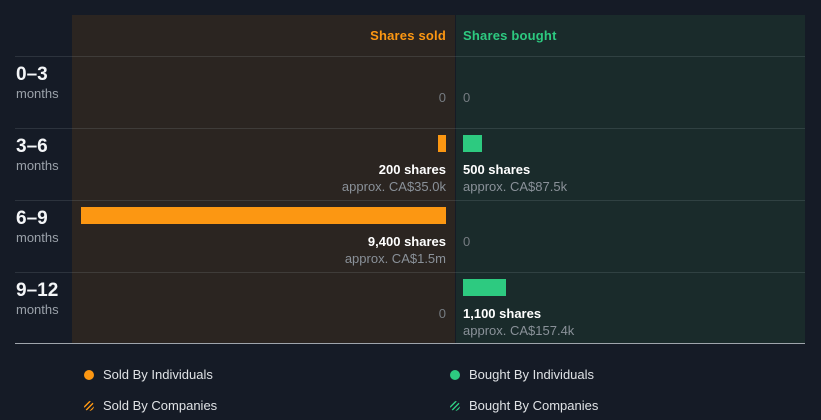  I want to click on bought-cell: 500 shares approx. CA$87.5k, so click(630, 164).